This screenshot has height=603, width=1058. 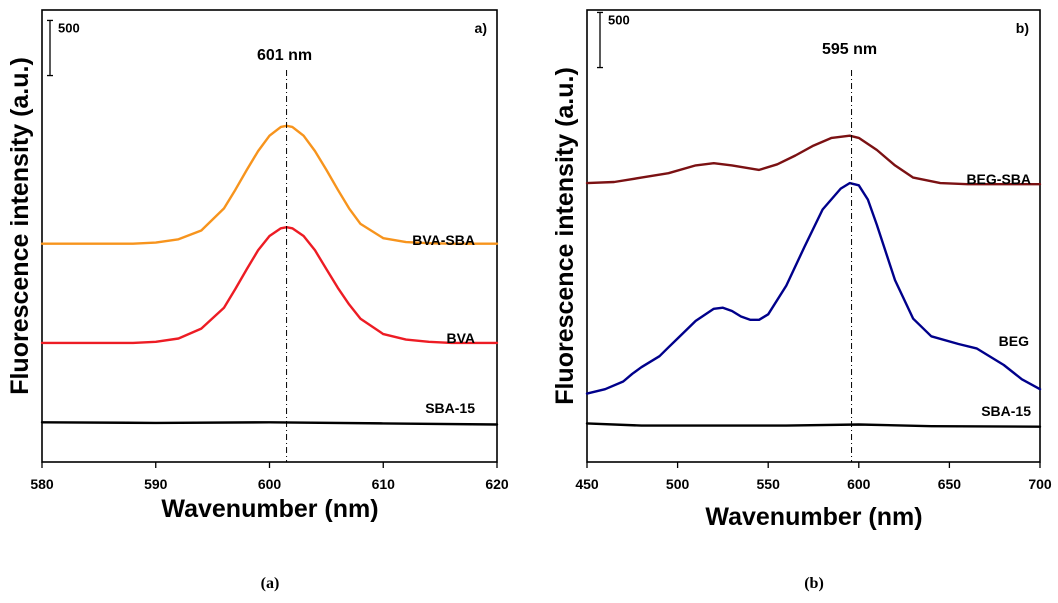 What do you see at coordinates (950, 484) in the screenshot?
I see `x-tick-label: 650` at bounding box center [950, 484].